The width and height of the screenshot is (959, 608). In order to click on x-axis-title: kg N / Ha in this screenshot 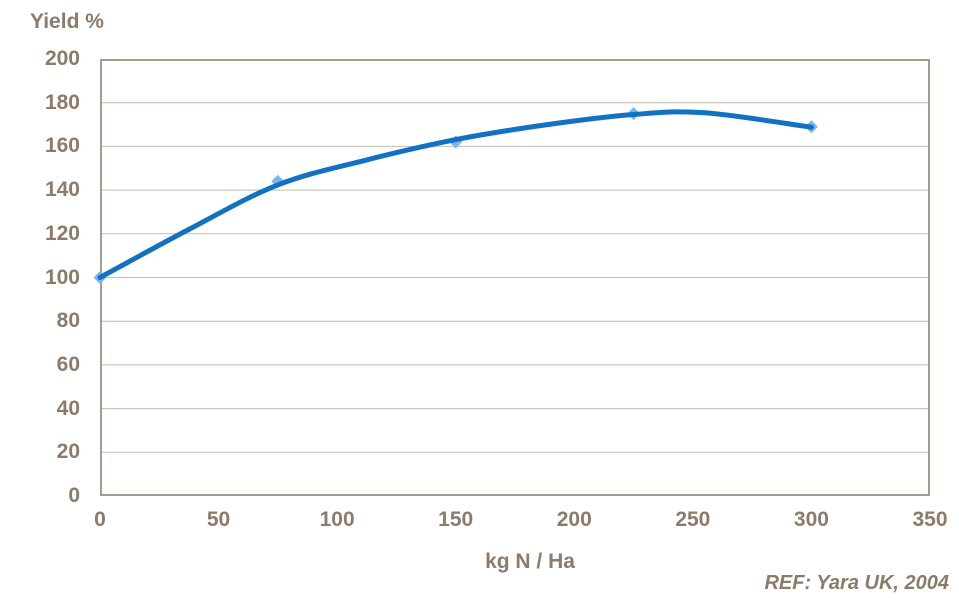, I will do `click(530, 561)`.